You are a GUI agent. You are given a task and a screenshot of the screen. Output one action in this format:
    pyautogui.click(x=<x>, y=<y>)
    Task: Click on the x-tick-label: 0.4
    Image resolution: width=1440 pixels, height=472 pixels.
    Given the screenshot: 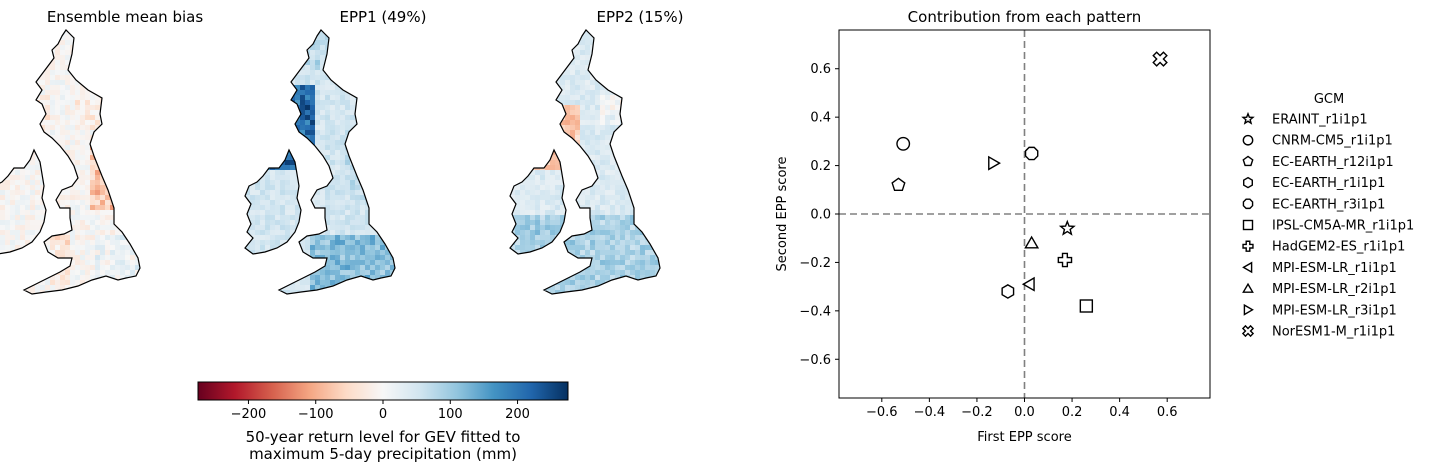 What is the action you would take?
    pyautogui.click(x=1119, y=412)
    